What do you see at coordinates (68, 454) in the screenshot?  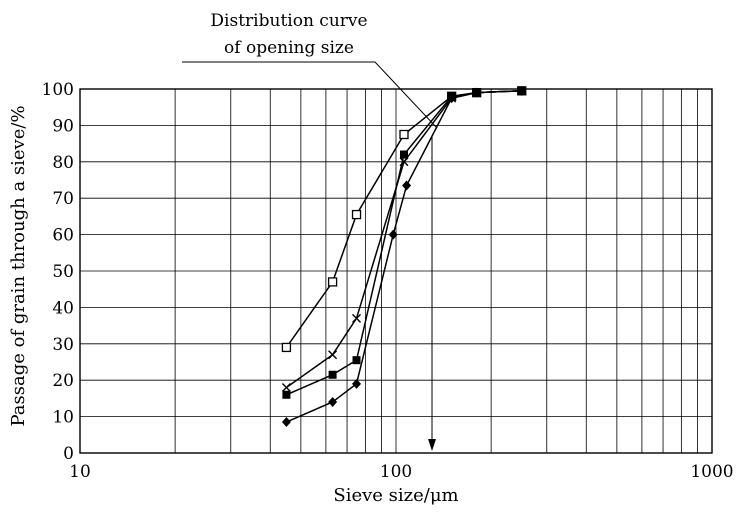 I see `y-tick-label: 0` at bounding box center [68, 454].